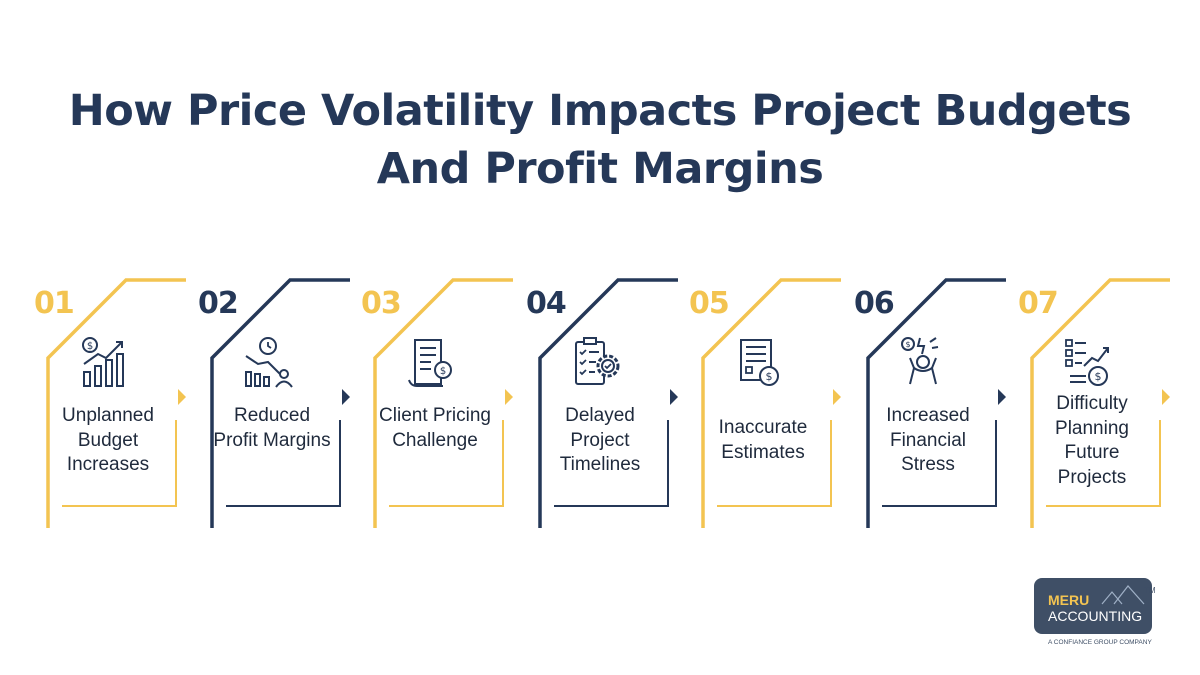  Describe the element at coordinates (1038, 303) in the screenshot. I see `step-number: 07` at that location.